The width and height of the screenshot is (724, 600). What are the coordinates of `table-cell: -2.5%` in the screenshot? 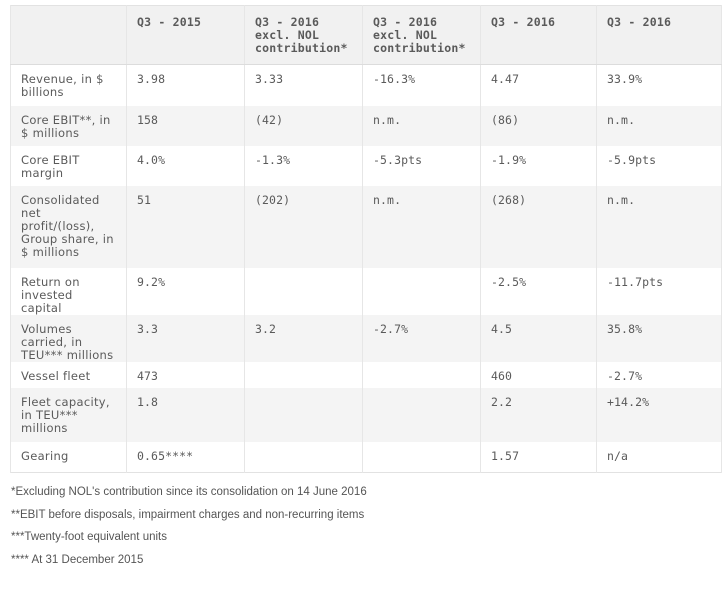 It's located at (538, 291).